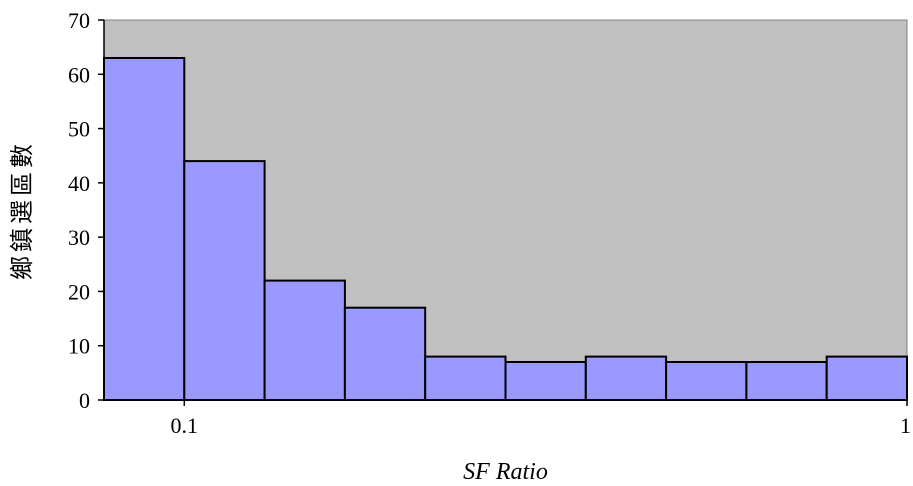  What do you see at coordinates (79, 129) in the screenshot?
I see `y-tick-label: 50` at bounding box center [79, 129].